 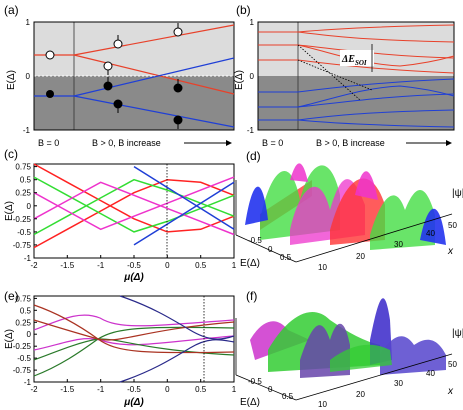 What do you see at coordinates (23, 298) in the screenshot?
I see `panel-e-ytick: 0.75` at bounding box center [23, 298].